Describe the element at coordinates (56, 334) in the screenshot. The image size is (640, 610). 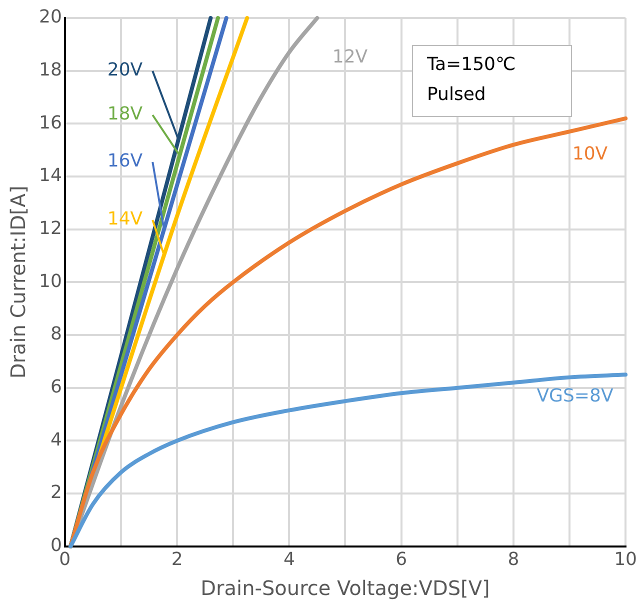
I see `y-tick-label: 8` at that location.